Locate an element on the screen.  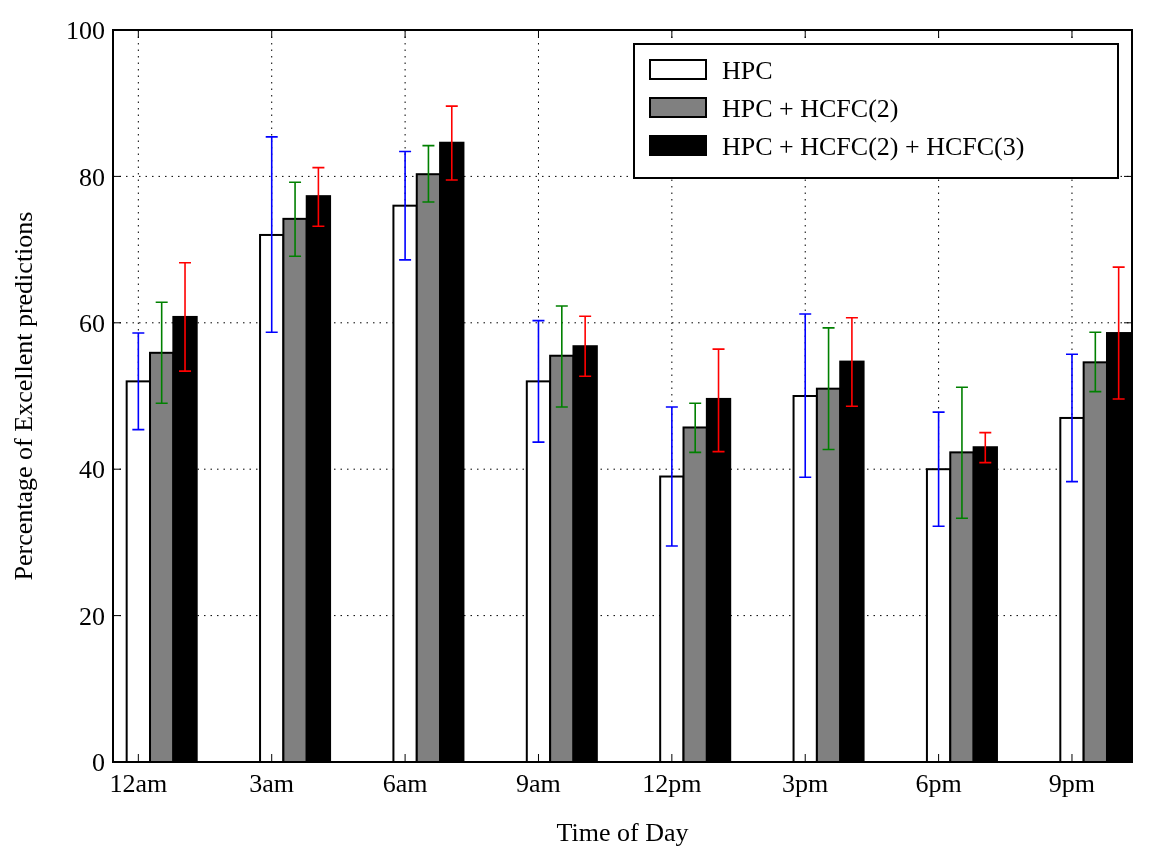
legend-label: HPC is located at coordinates (747, 71).